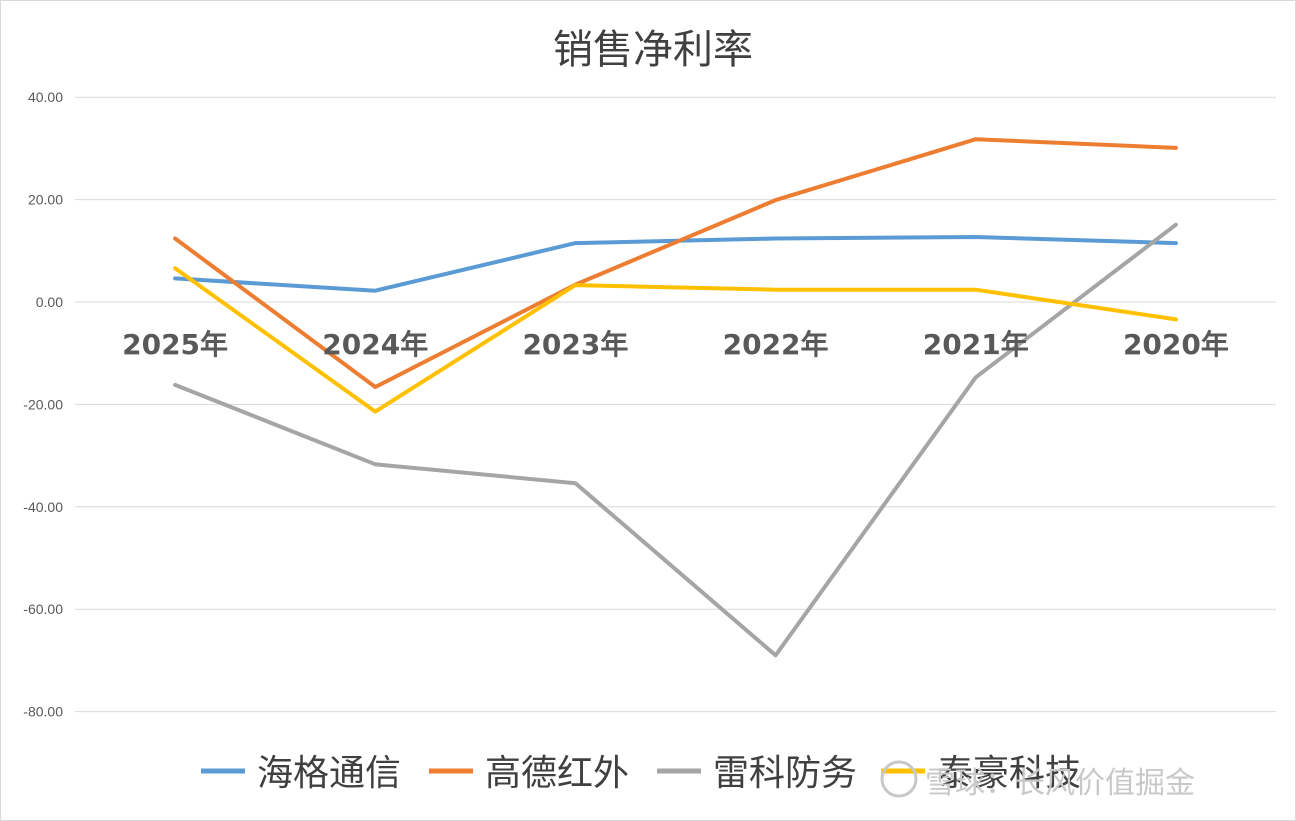  Describe the element at coordinates (899, 779) in the screenshot. I see `watermark-logo-icon` at that location.